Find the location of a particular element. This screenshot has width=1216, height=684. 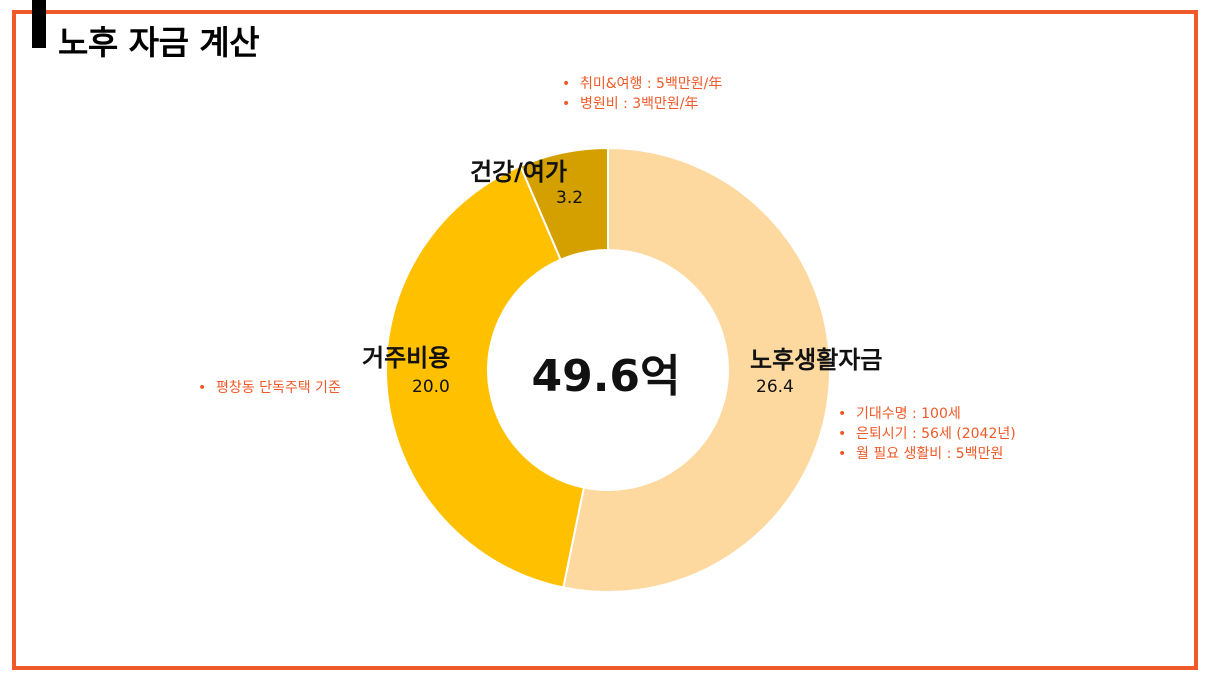

note-item: • 병원비 : 3백만원/年 is located at coordinates (630, 104).